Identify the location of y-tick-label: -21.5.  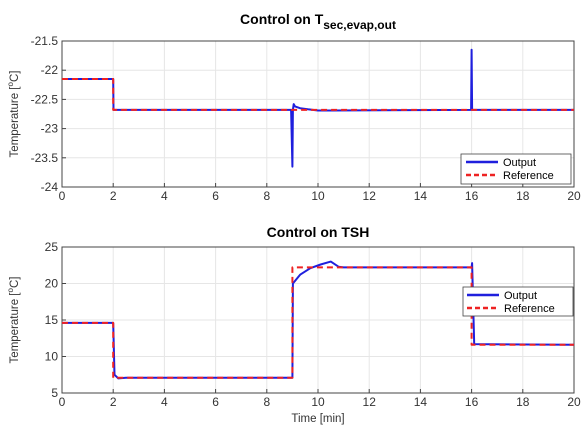
(45, 41).